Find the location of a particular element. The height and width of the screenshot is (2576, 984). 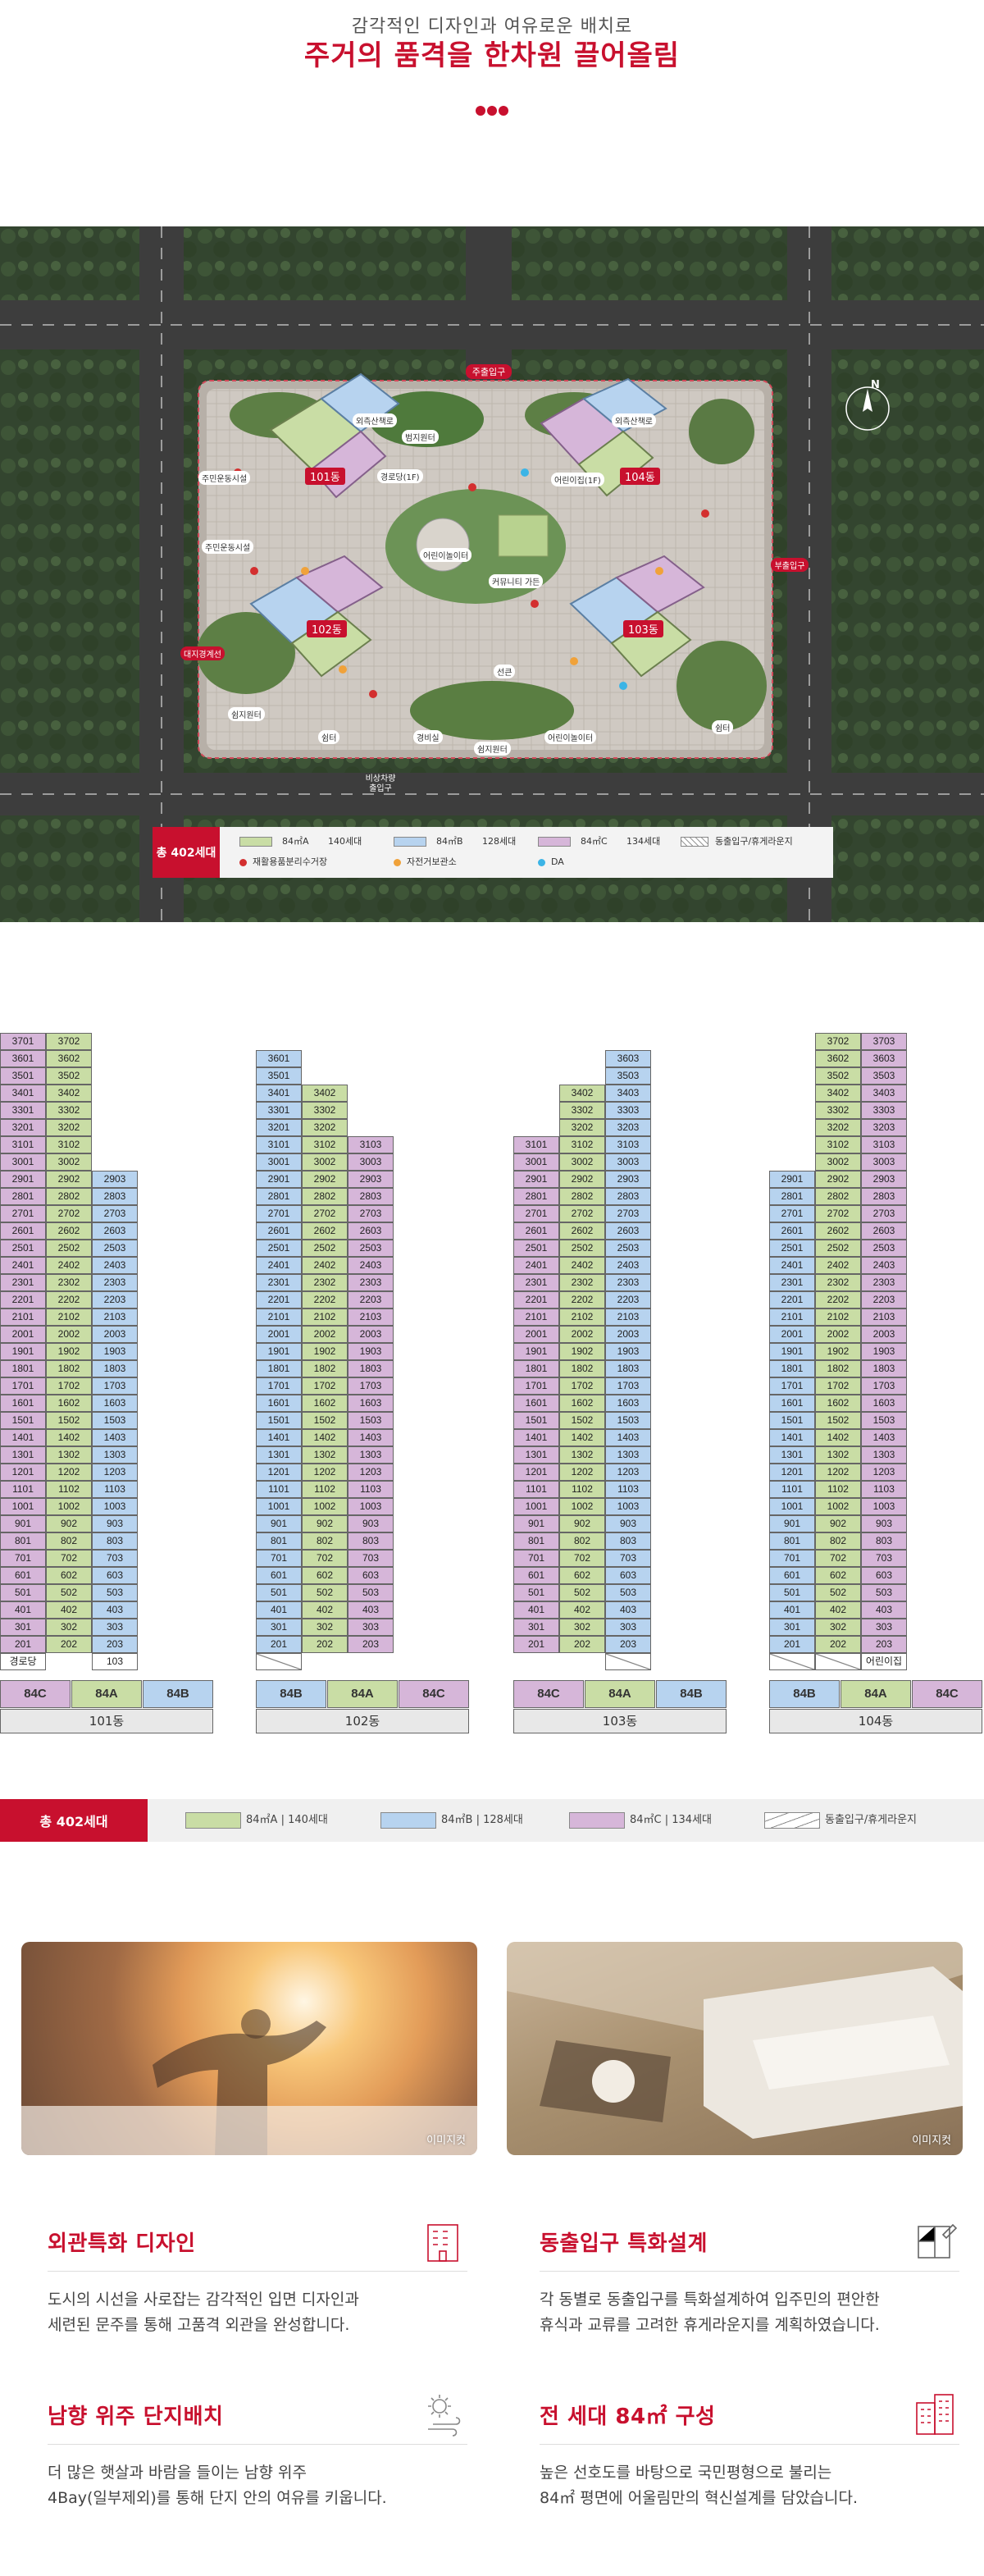

unit-swatch-b is located at coordinates (408, 1821).